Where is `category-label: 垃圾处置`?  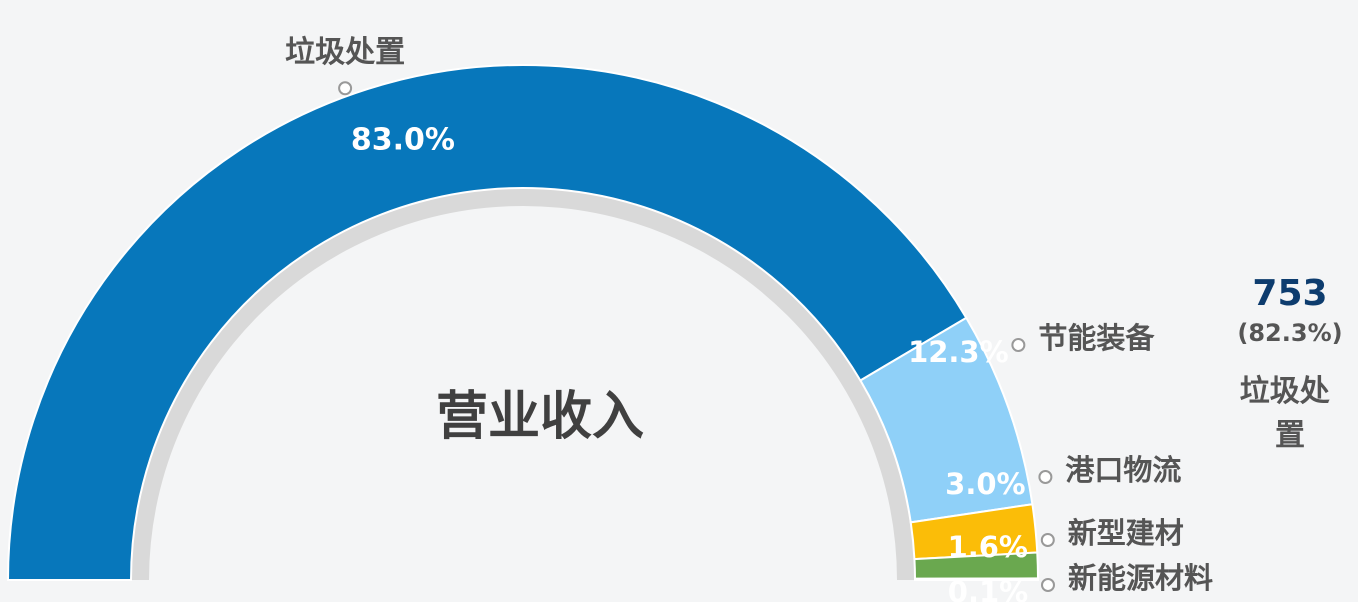
category-label: 垃圾处置 is located at coordinates (345, 52).